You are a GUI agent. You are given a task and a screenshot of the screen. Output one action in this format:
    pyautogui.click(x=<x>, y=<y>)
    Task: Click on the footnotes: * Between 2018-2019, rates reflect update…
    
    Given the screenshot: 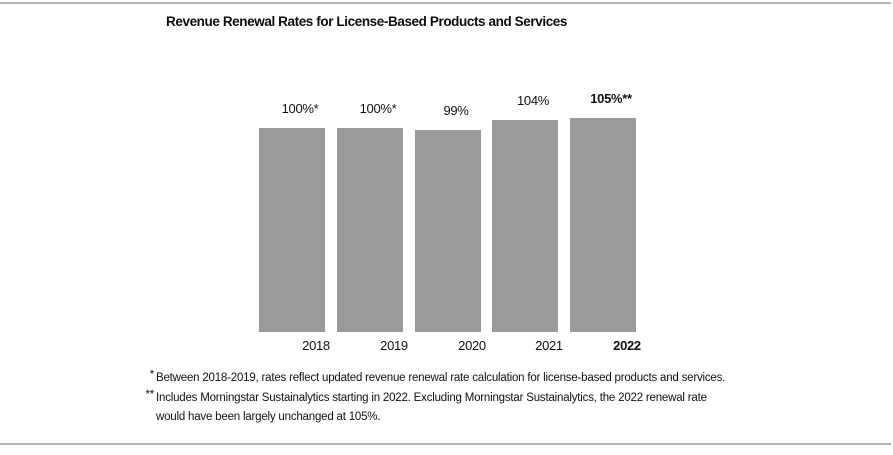 What is the action you would take?
    pyautogui.click(x=431, y=398)
    